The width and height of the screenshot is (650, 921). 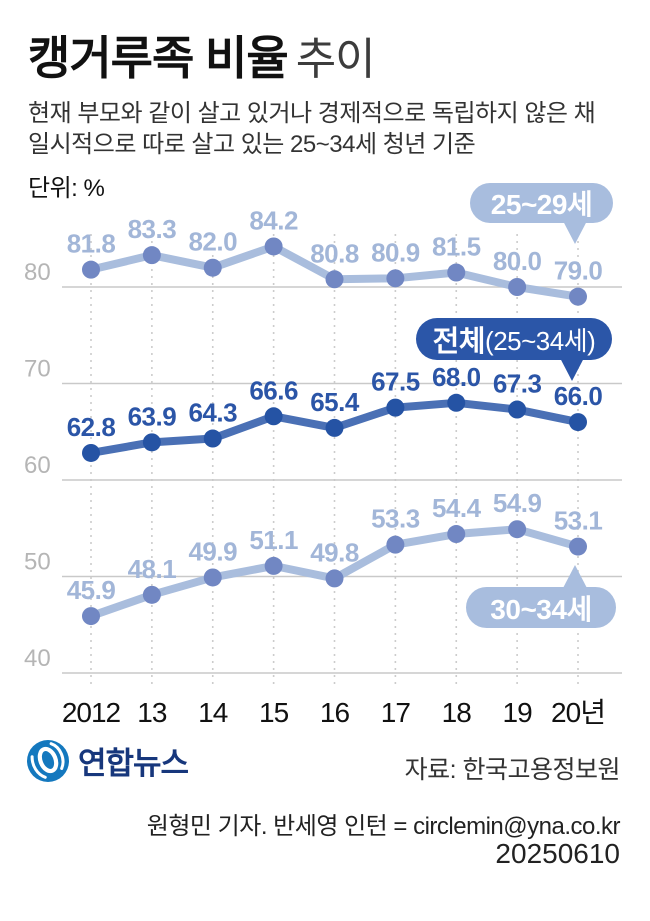 I want to click on y-axis-label: 50, so click(x=37, y=562).